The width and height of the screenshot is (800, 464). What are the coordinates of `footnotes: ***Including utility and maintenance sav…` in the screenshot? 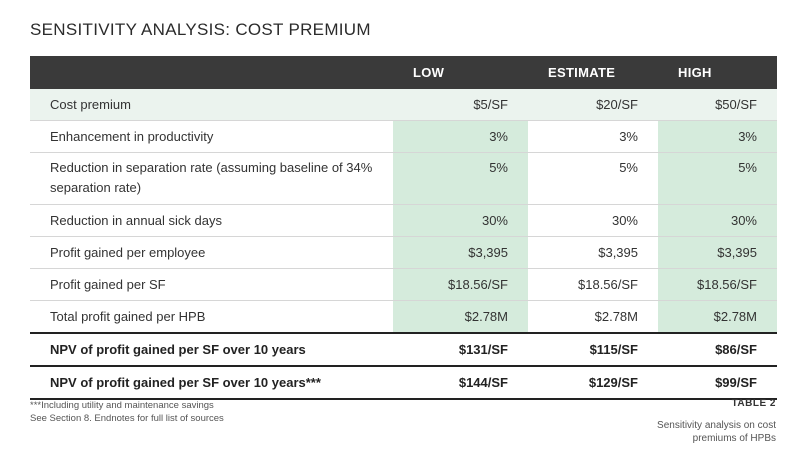 It's located at (127, 412).